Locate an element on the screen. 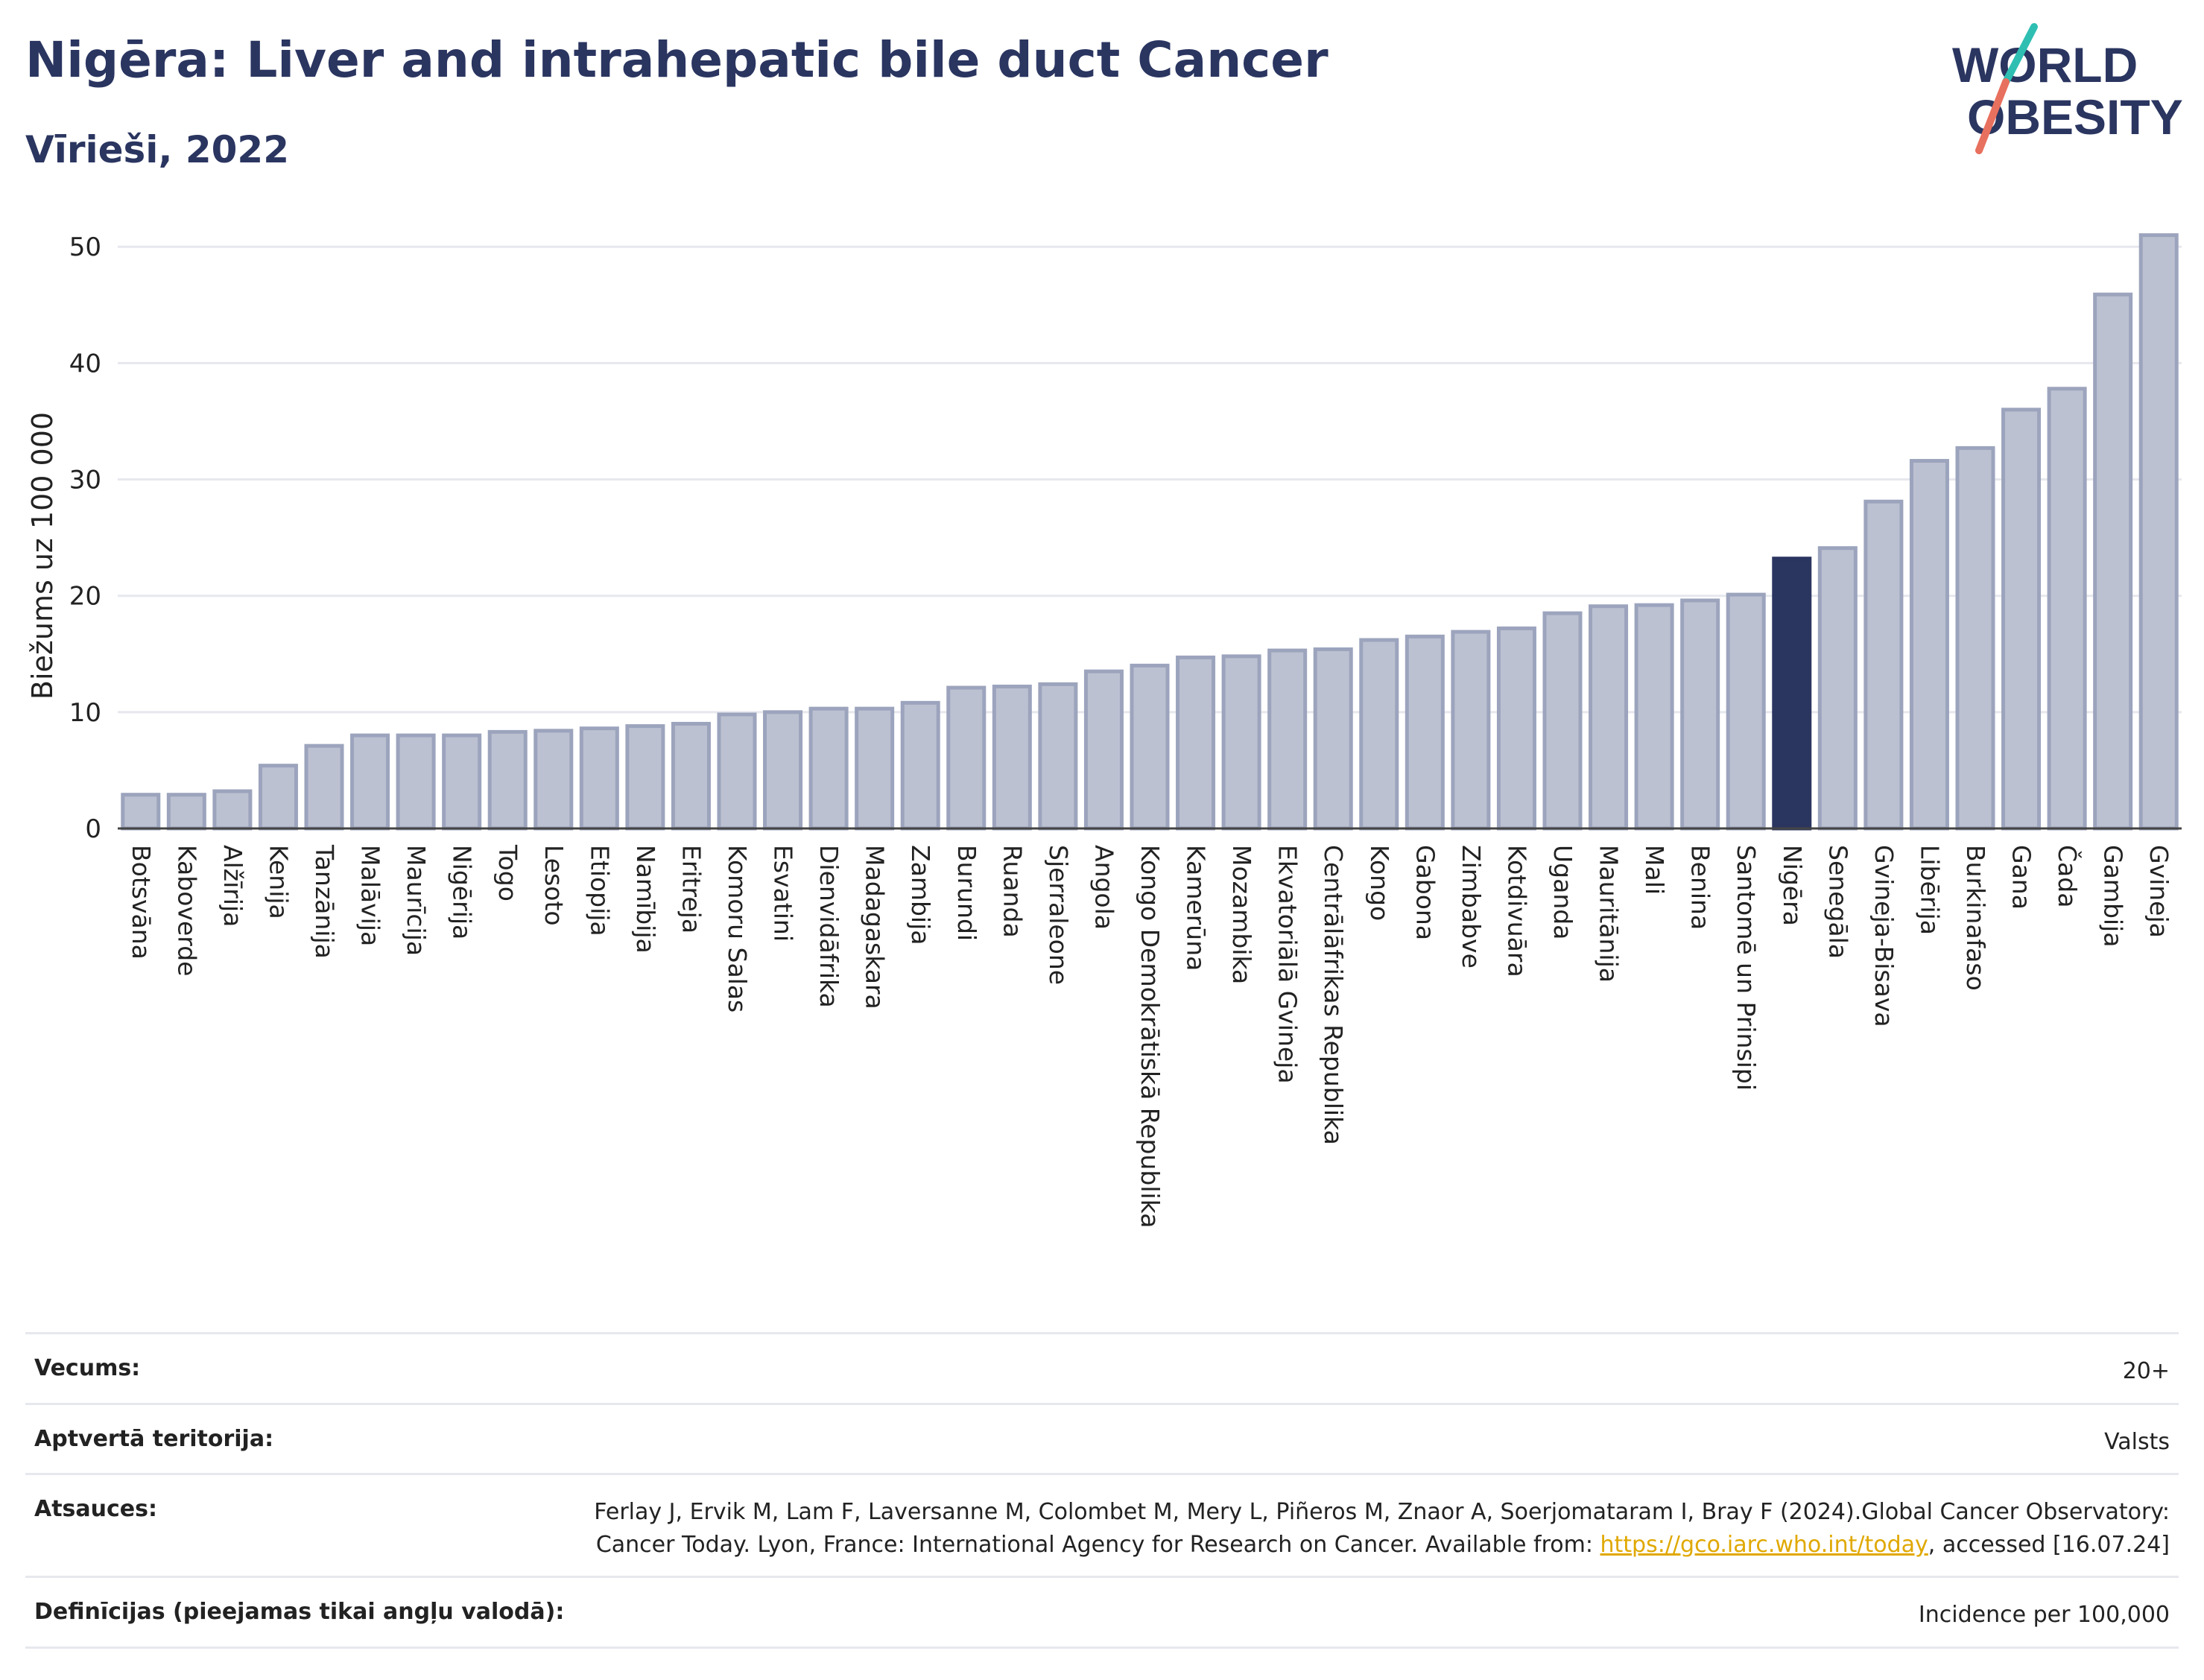 Image resolution: width=2204 pixels, height=1680 pixels. x-tick-label: Lesoto is located at coordinates (554, 885).